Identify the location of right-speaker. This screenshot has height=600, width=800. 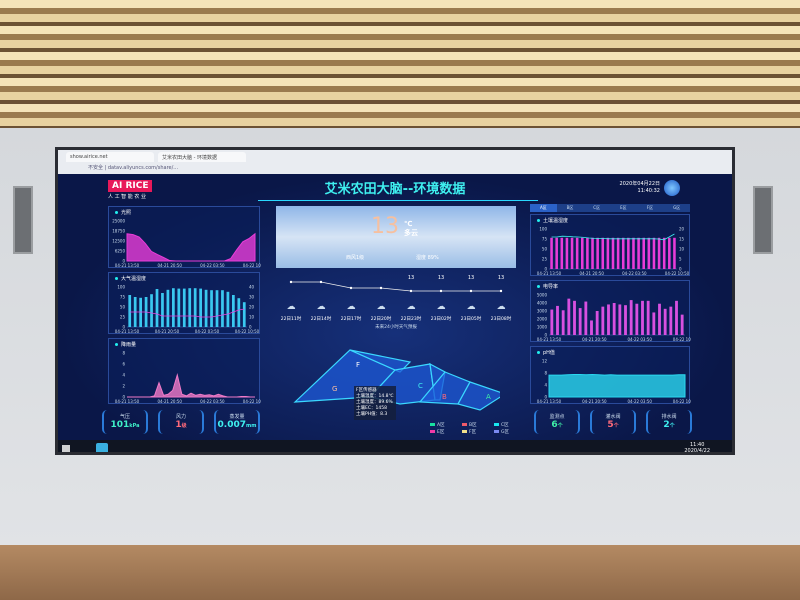
(763, 220).